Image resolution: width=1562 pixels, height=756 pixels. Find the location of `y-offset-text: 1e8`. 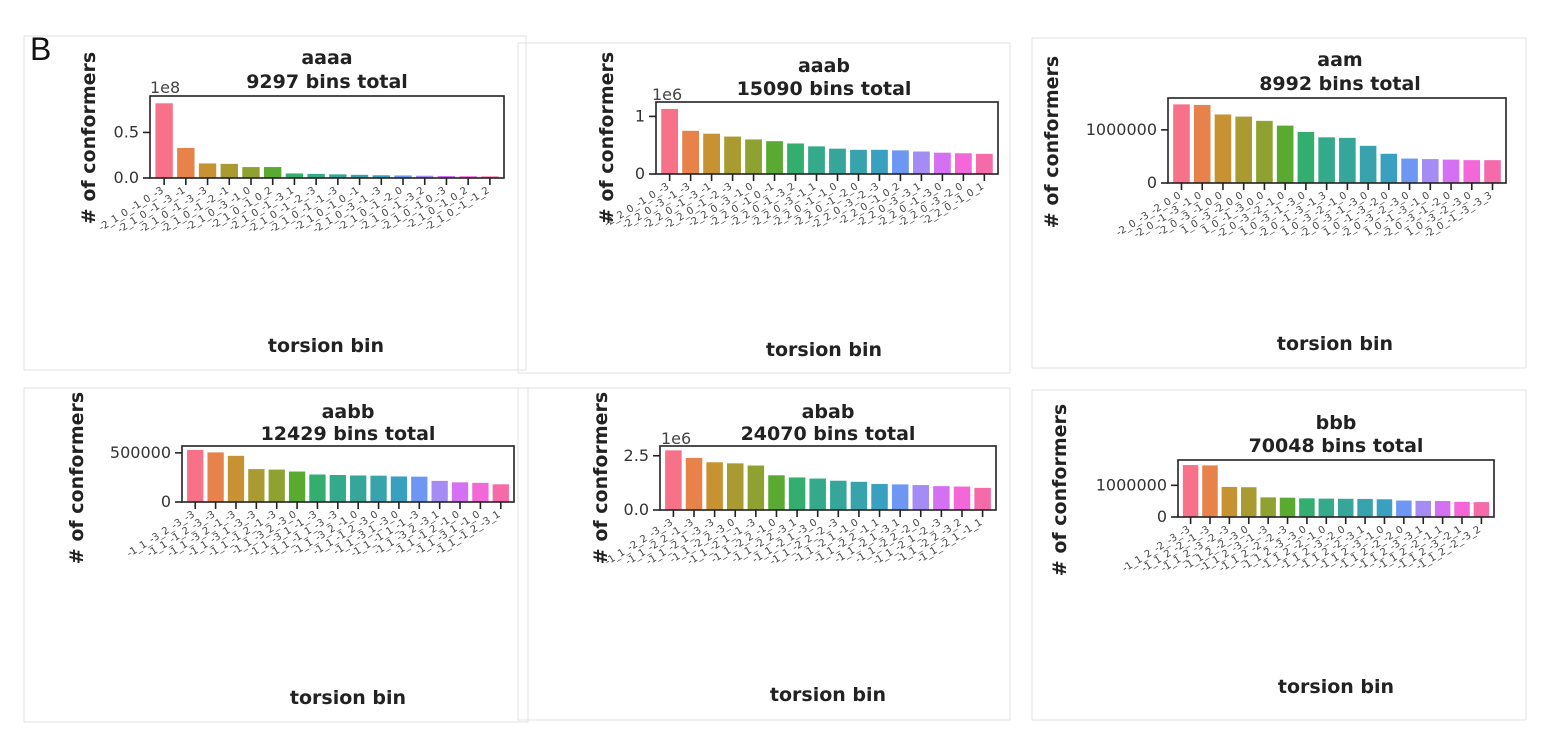

y-offset-text: 1e8 is located at coordinates (165, 87).